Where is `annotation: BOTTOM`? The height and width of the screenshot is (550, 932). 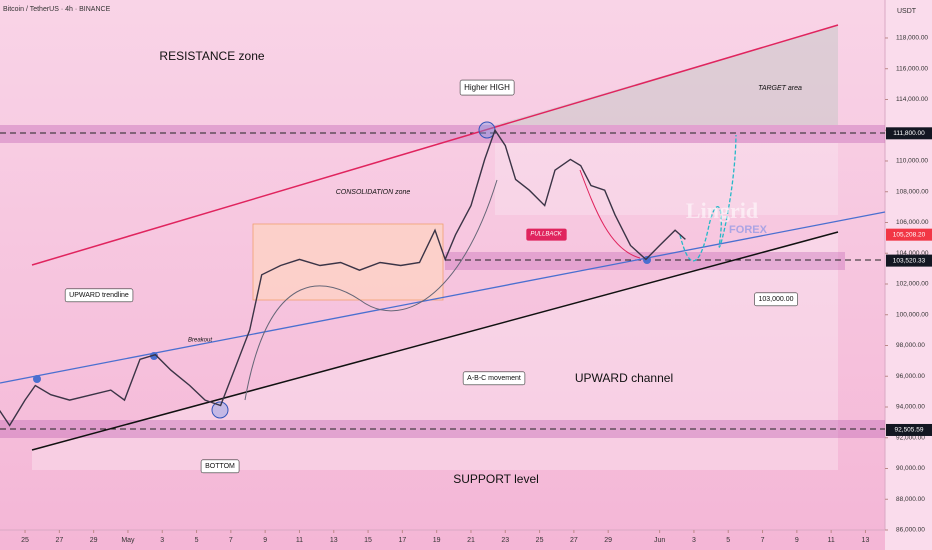 annotation: BOTTOM is located at coordinates (220, 466).